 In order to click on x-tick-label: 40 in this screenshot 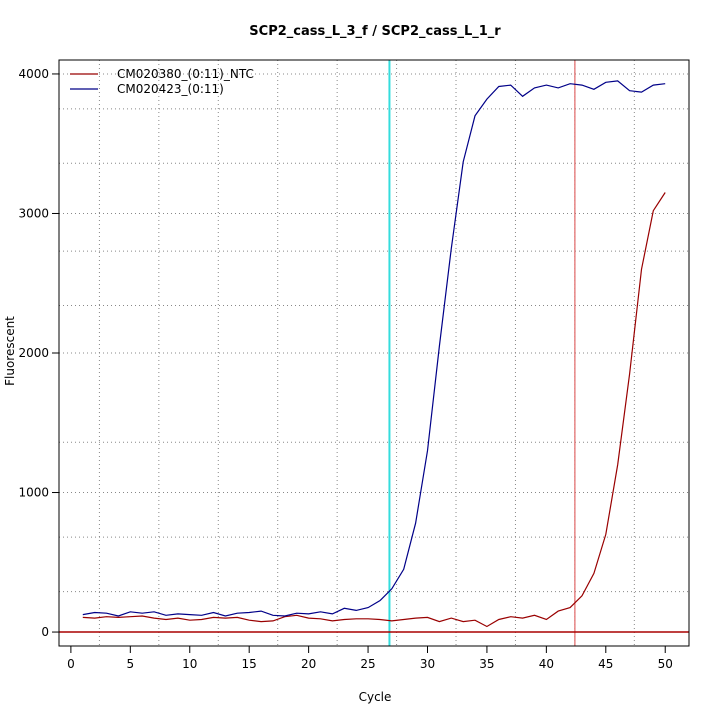, I will do `click(546, 664)`.